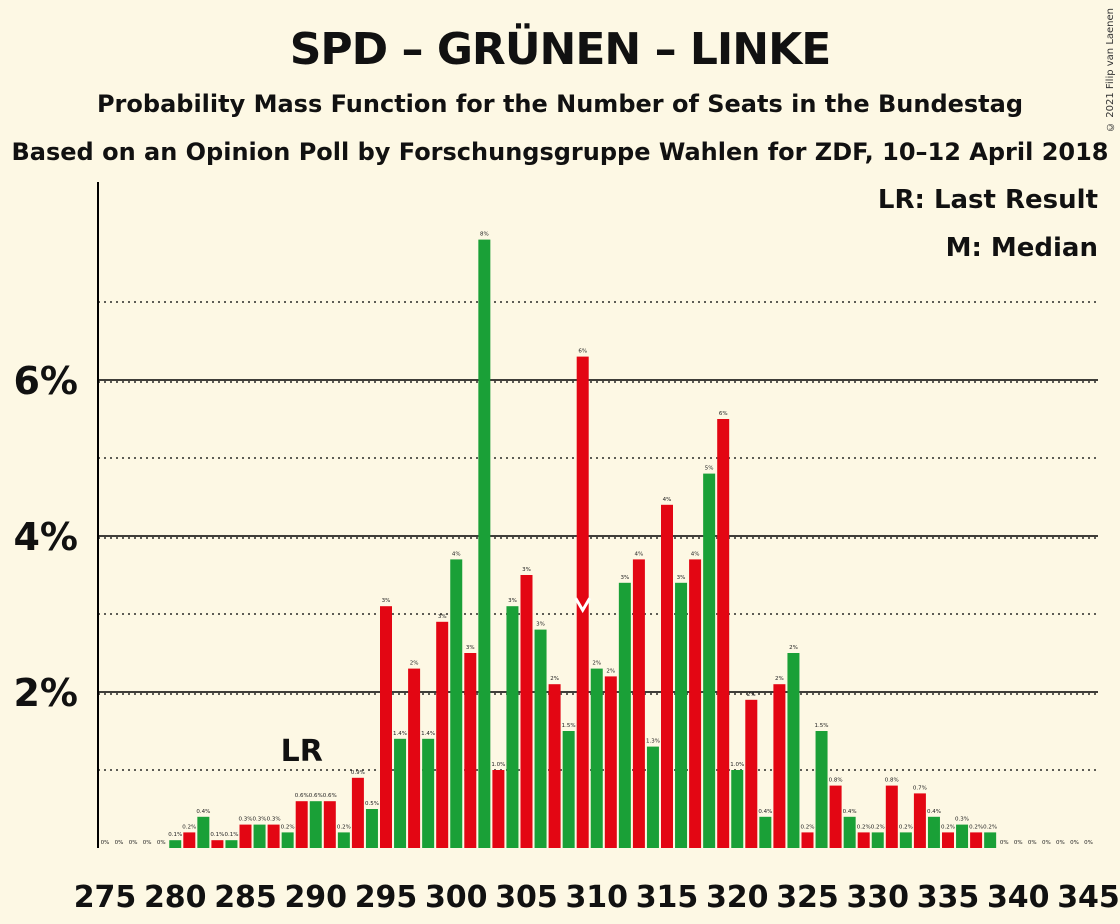  Describe the element at coordinates (386, 601) in the screenshot. I see `bar-label-seat-295: 3%` at that location.